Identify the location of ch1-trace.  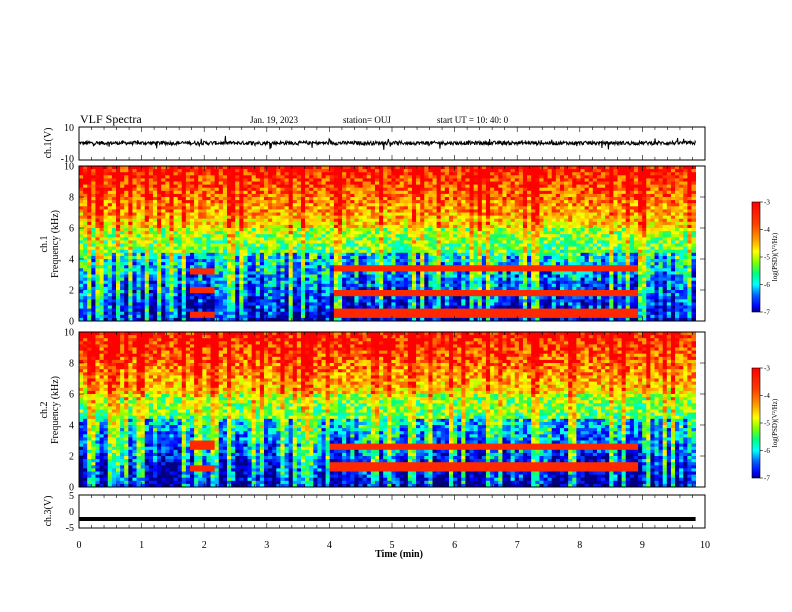
(387, 142).